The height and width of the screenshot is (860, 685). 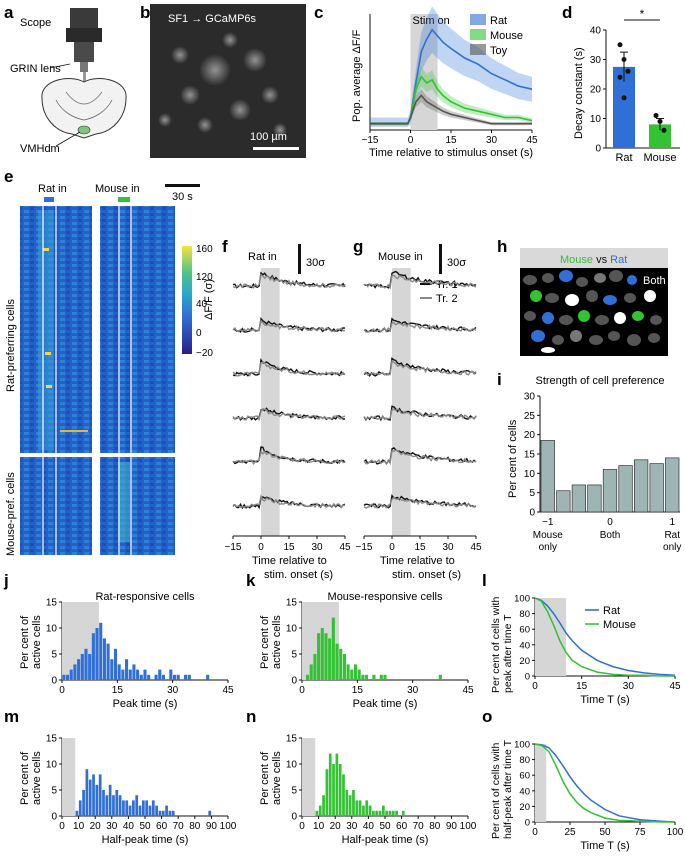 What do you see at coordinates (611, 611) in the screenshot?
I see `l-legend-label: Rat` at bounding box center [611, 611].